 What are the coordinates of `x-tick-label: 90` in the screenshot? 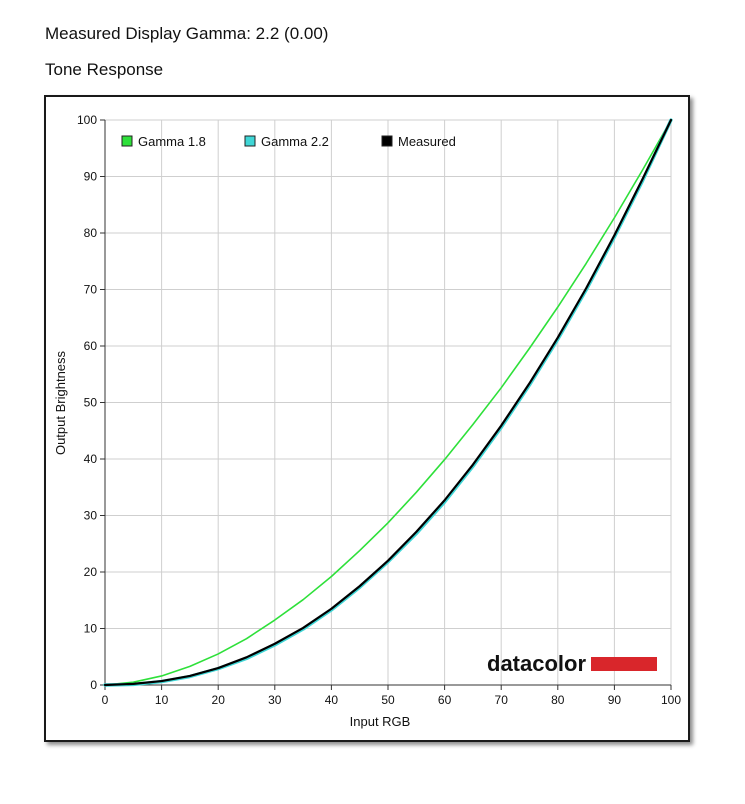 It's located at (615, 700).